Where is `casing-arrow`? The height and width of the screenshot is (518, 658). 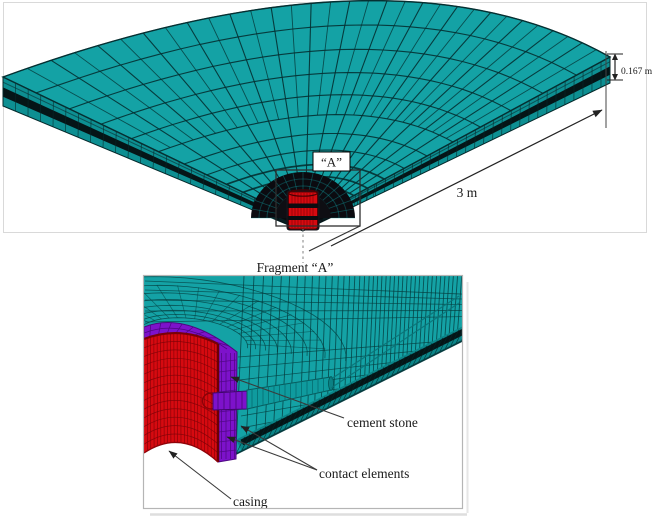
casing-arrow is located at coordinates (200, 475).